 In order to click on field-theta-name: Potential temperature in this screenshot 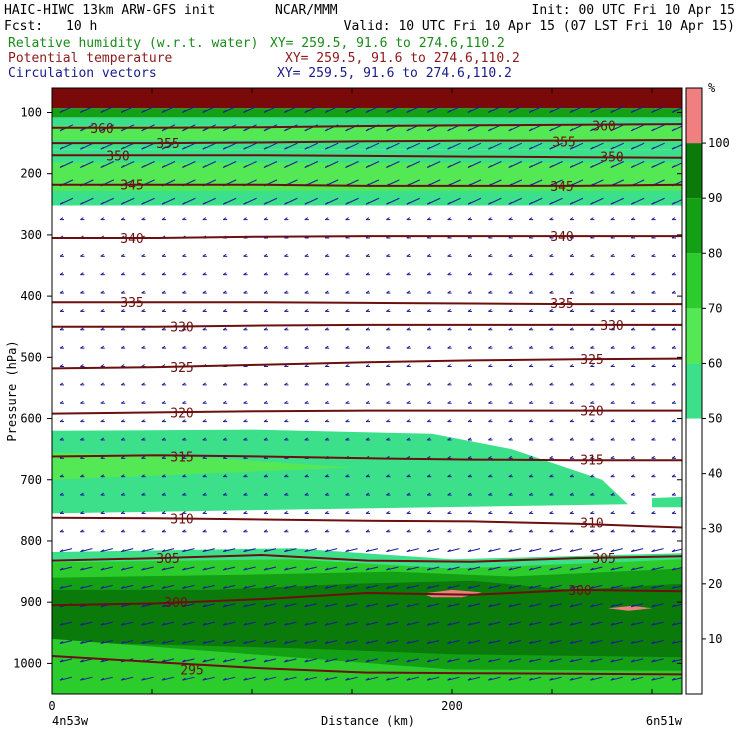, I will do `click(90, 58)`.